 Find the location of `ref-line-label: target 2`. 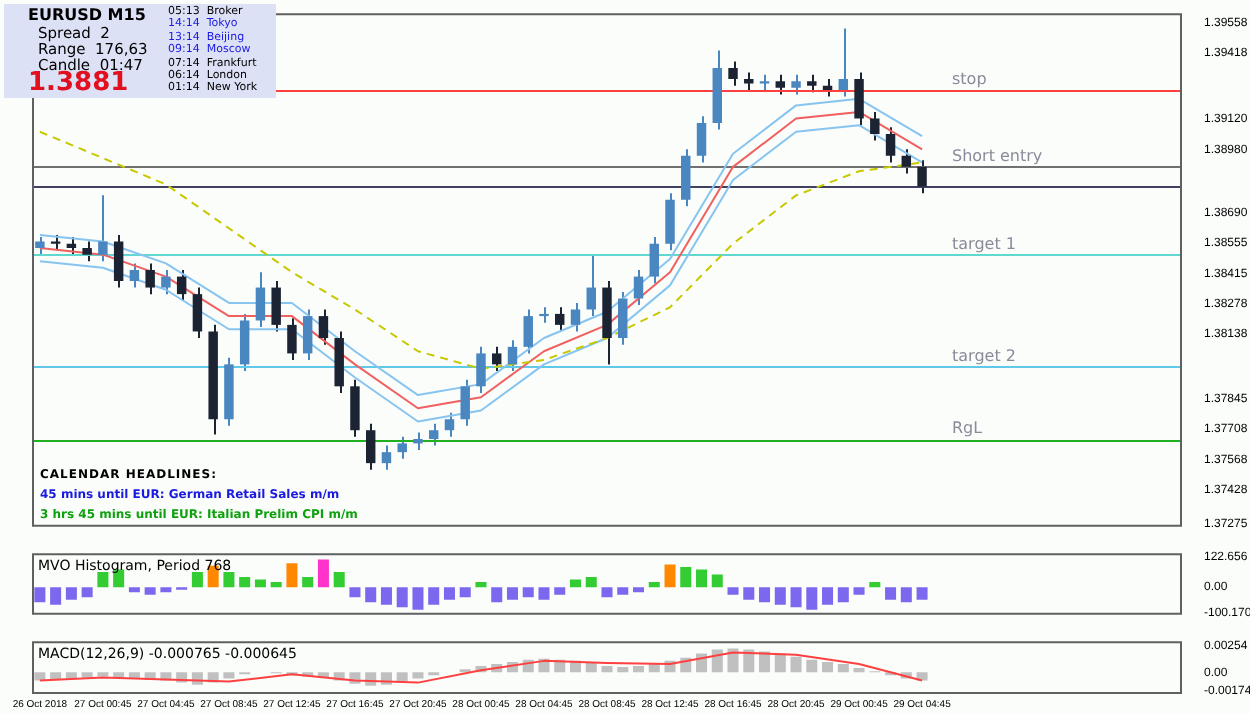

ref-line-label: target 2 is located at coordinates (984, 355).